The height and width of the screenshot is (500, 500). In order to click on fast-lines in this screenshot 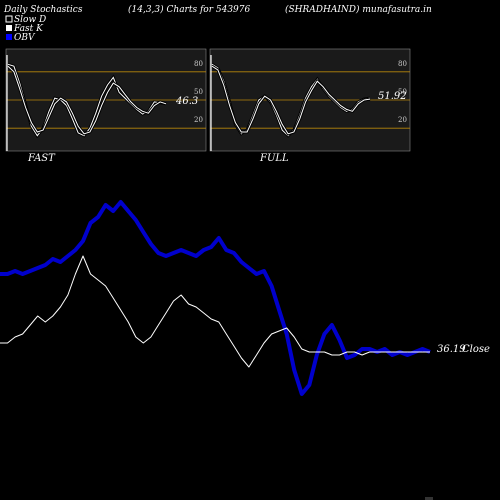, I will do `click(86, 103)`.